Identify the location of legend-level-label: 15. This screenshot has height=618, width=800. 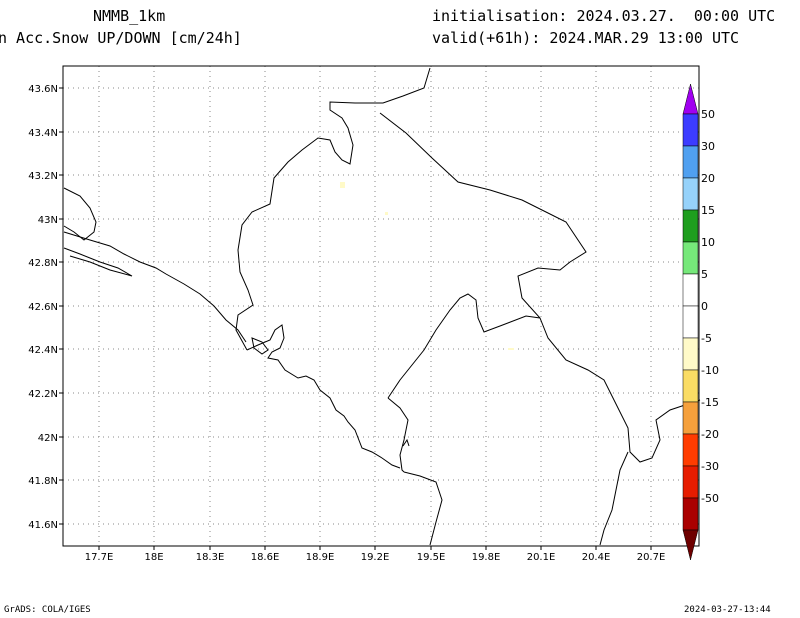
(708, 210).